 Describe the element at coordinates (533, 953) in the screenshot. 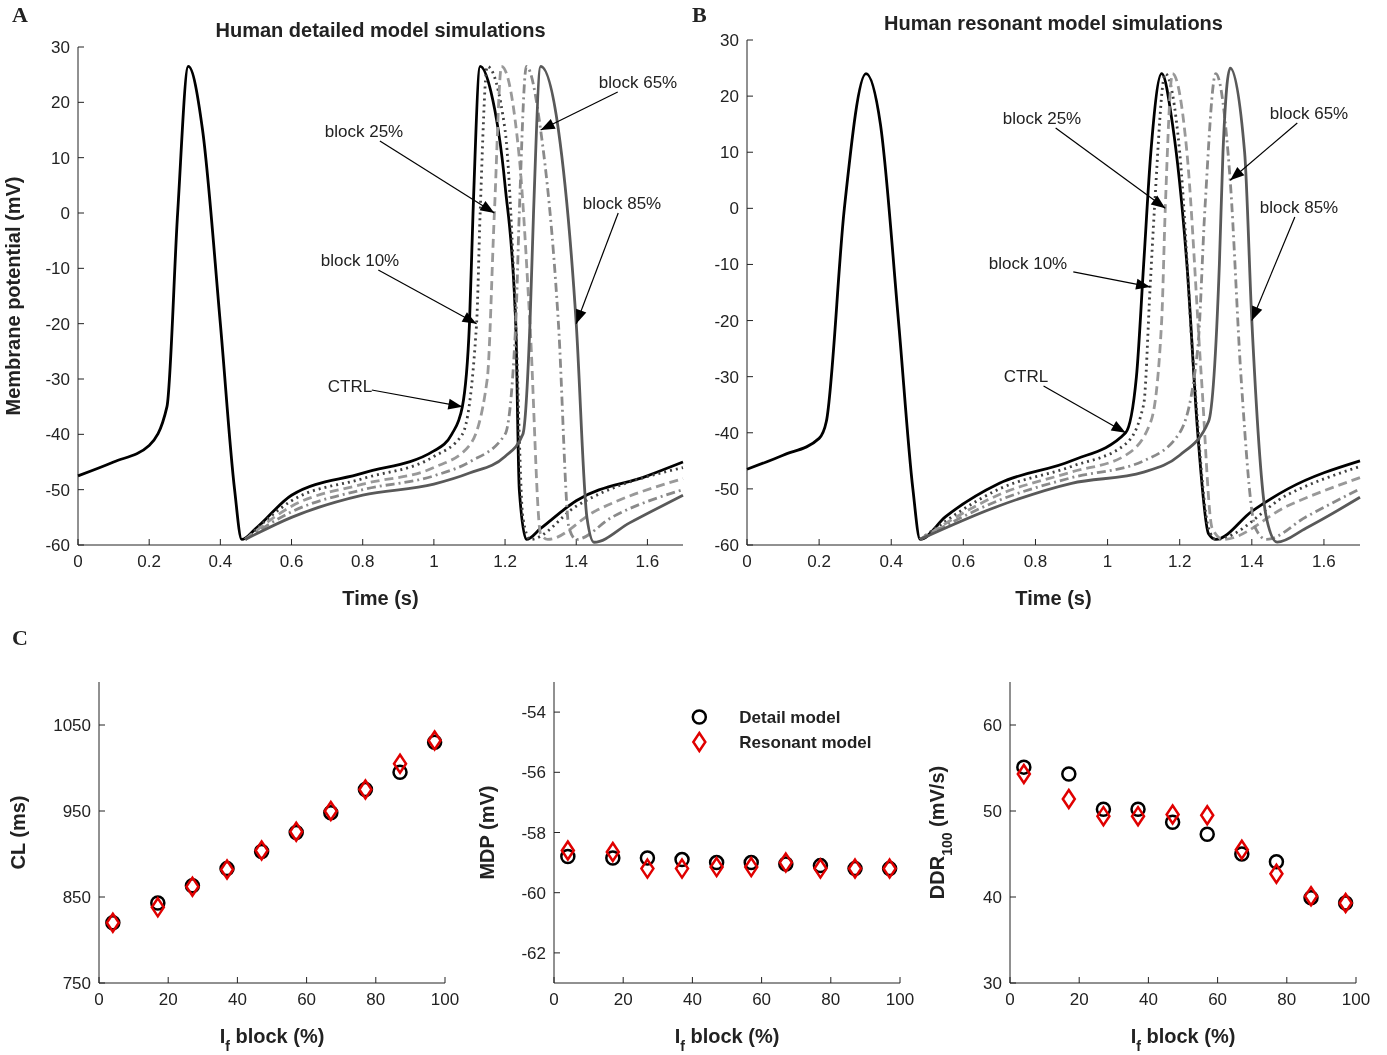

I see `y-tick-label: -62` at that location.